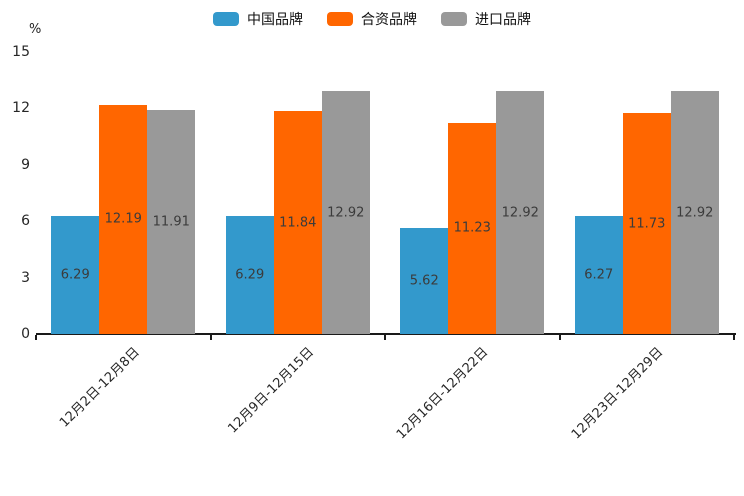  What do you see at coordinates (275, 20) in the screenshot?
I see `legend-label: 中国品牌` at bounding box center [275, 20].